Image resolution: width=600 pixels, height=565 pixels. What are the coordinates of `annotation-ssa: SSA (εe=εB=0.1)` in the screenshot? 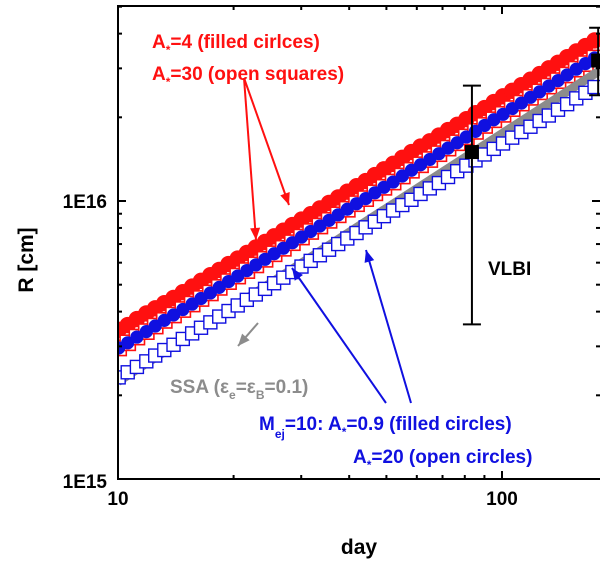 It's located at (239, 389).